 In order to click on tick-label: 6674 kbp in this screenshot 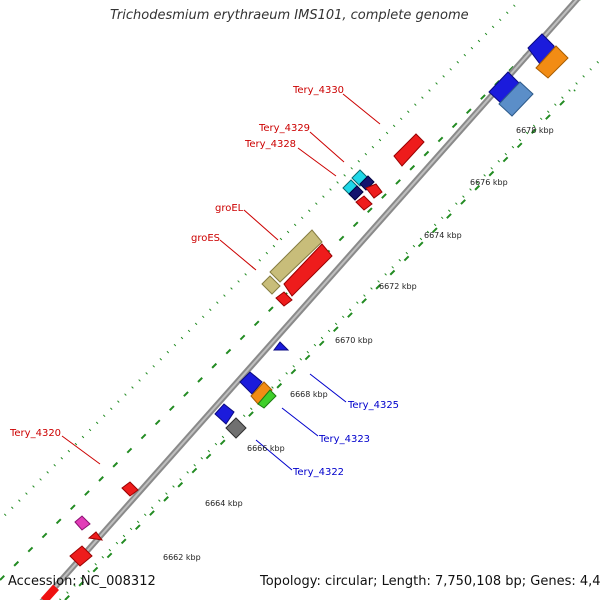, I will do `click(443, 235)`.